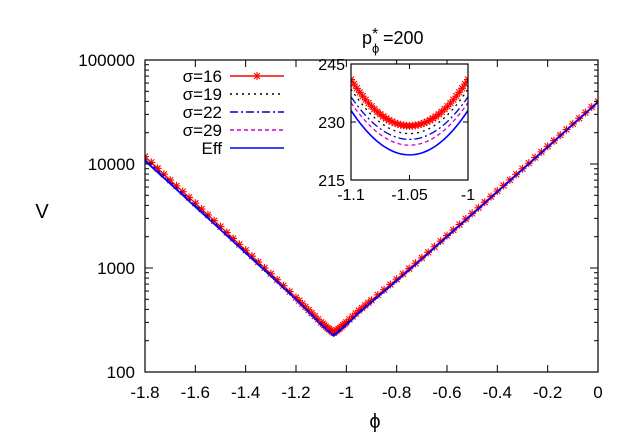  Describe the element at coordinates (393, 41) in the screenshot. I see `chart-title: p ϕ * =200` at that location.